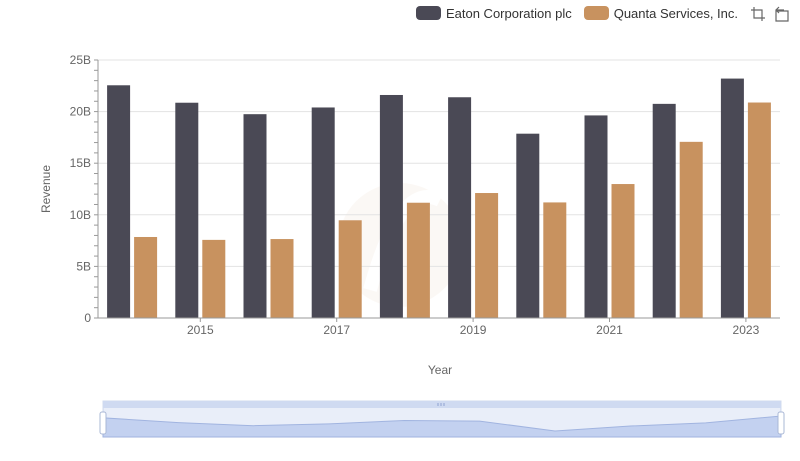  Describe the element at coordinates (87, 318) in the screenshot. I see `y-tick-label: 0` at that location.